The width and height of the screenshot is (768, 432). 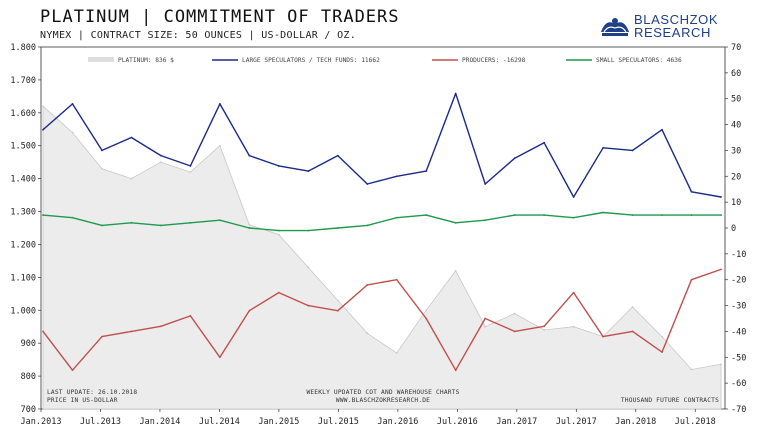 What do you see at coordinates (516, 422) in the screenshot?
I see `x-tick-label: Jan.2017` at bounding box center [516, 422].